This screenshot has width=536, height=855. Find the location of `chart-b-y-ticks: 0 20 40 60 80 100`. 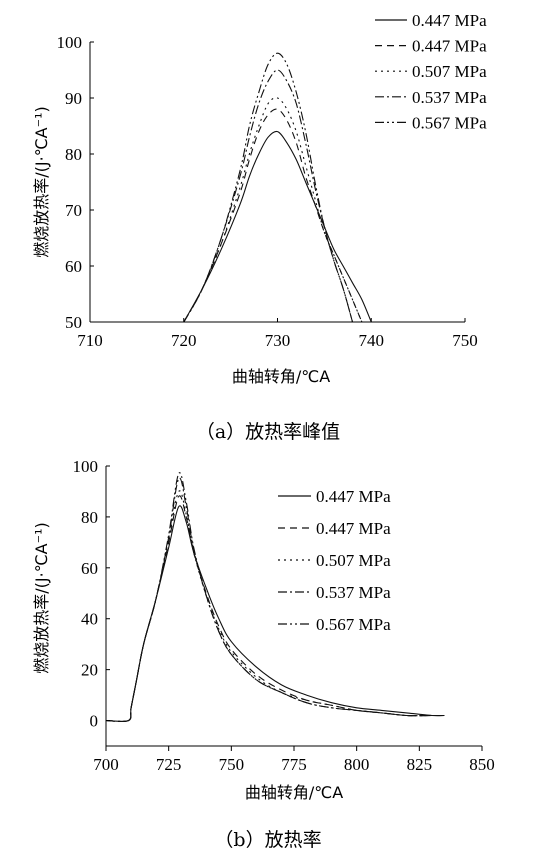

chart-b-y-ticks: 0 20 40 60 80 100 is located at coordinates (91, 594).